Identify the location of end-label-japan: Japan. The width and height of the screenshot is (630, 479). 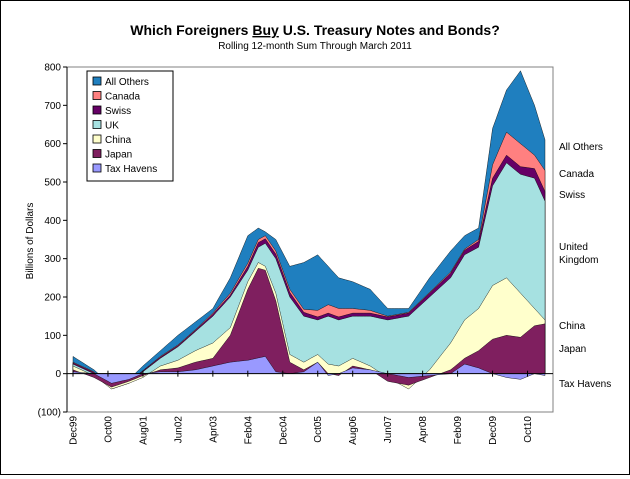
(572, 349).